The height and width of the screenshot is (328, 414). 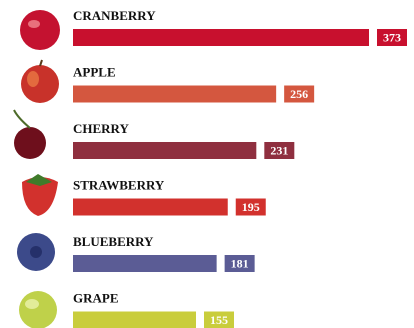 I want to click on strawberry-leaf, so click(x=39, y=180).